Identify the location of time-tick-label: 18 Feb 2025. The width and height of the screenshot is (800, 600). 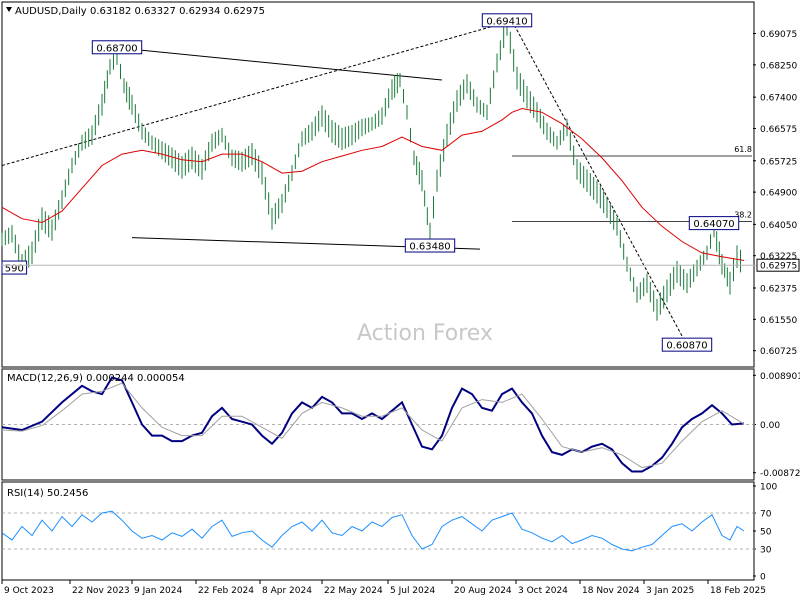
(738, 591).